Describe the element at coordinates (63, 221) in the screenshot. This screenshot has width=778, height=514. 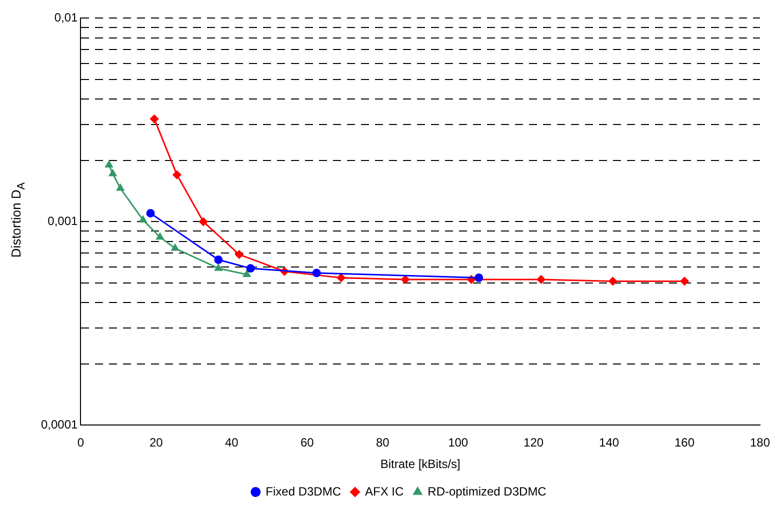
I see `y-tick-label: 0,001` at that location.